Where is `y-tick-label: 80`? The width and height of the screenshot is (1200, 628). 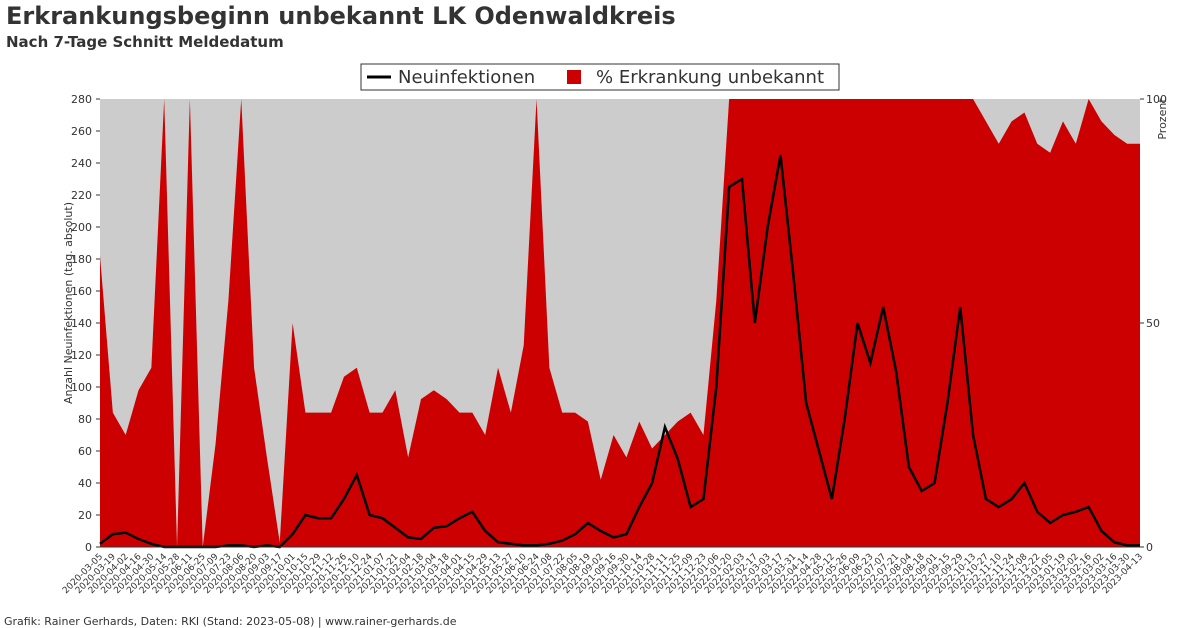 y-tick-label: 80 is located at coordinates (85, 419).